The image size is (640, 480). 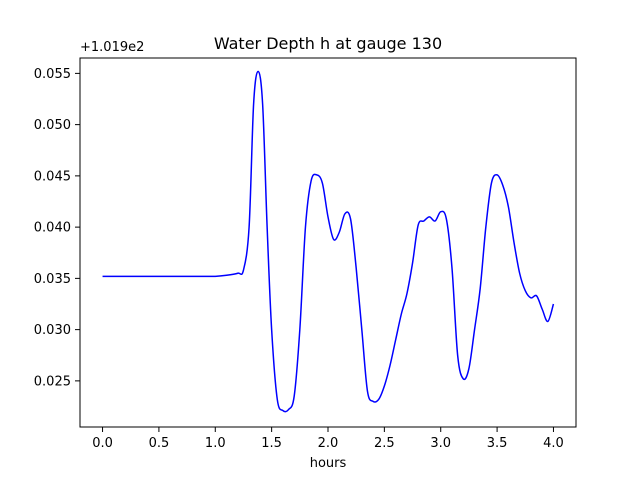 I want to click on y-offset-label: +1.019e2, so click(x=112, y=47).